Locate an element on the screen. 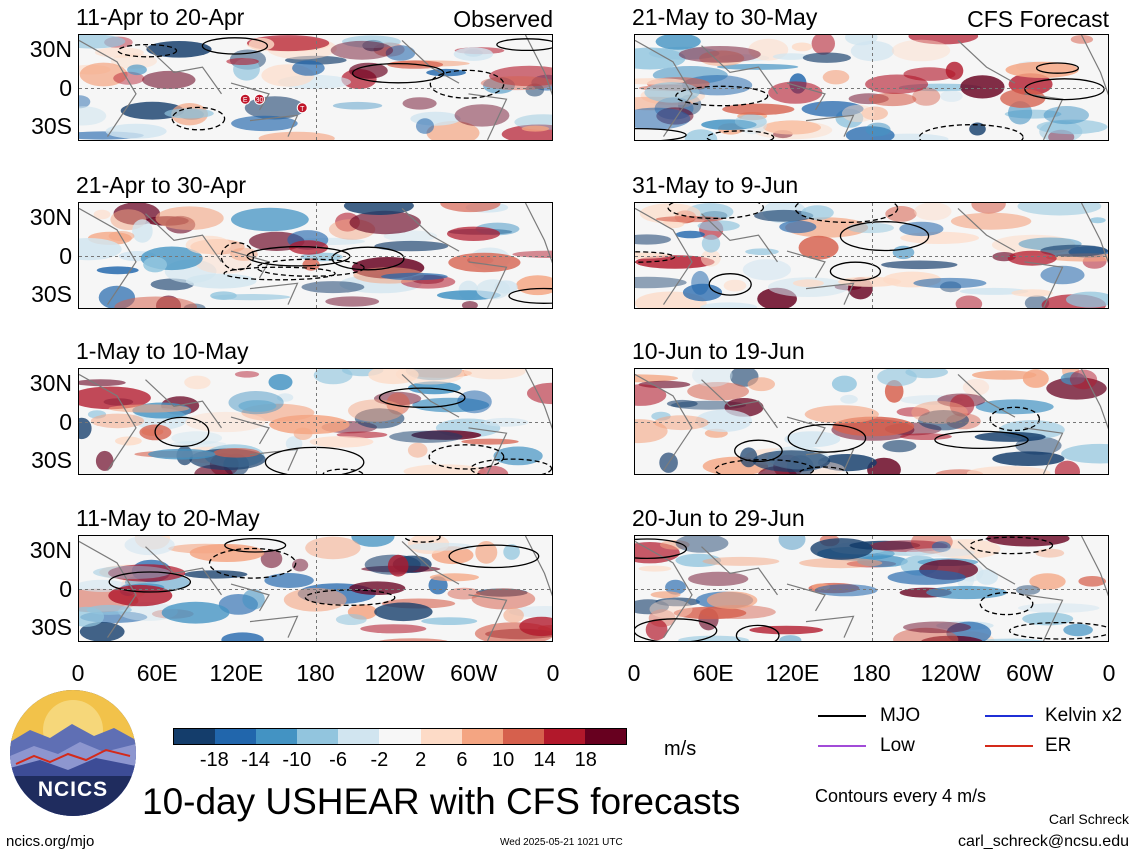  ncics-logo: NCICS is located at coordinates (73, 753).